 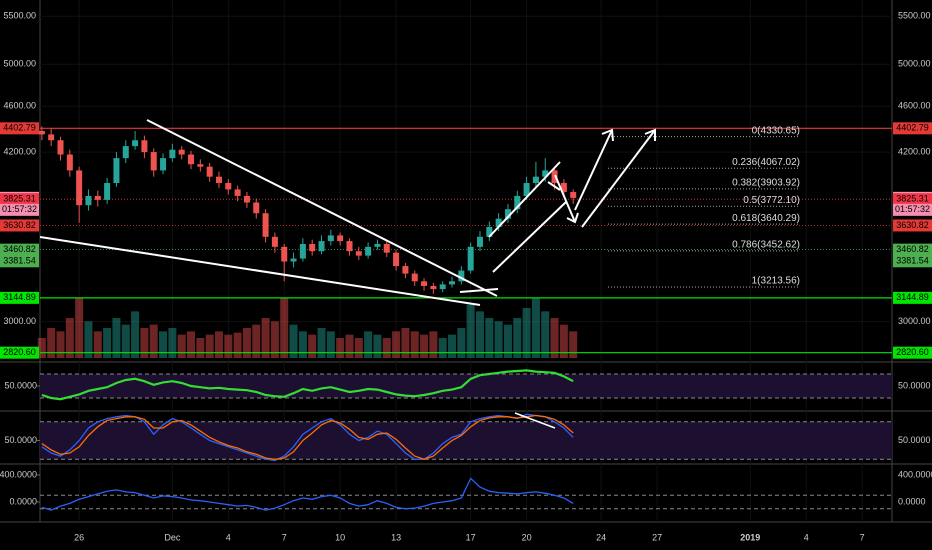 What do you see at coordinates (914, 106) in the screenshot?
I see `y-tick-label: 4600.00` at bounding box center [914, 106].